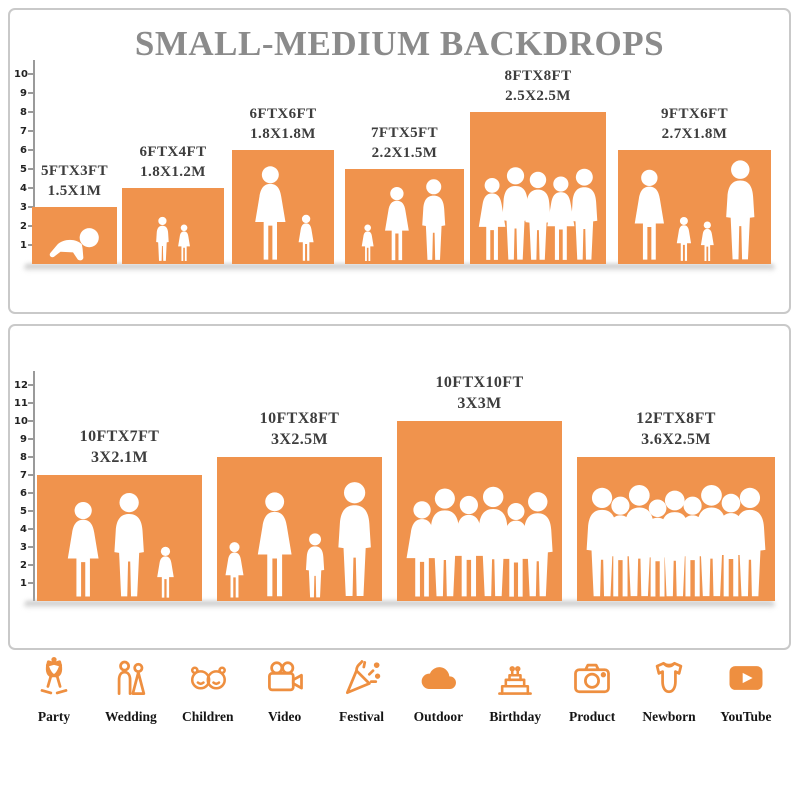  What do you see at coordinates (479, 404) in the screenshot?
I see `size-m-label: 3X3M` at bounding box center [479, 404].